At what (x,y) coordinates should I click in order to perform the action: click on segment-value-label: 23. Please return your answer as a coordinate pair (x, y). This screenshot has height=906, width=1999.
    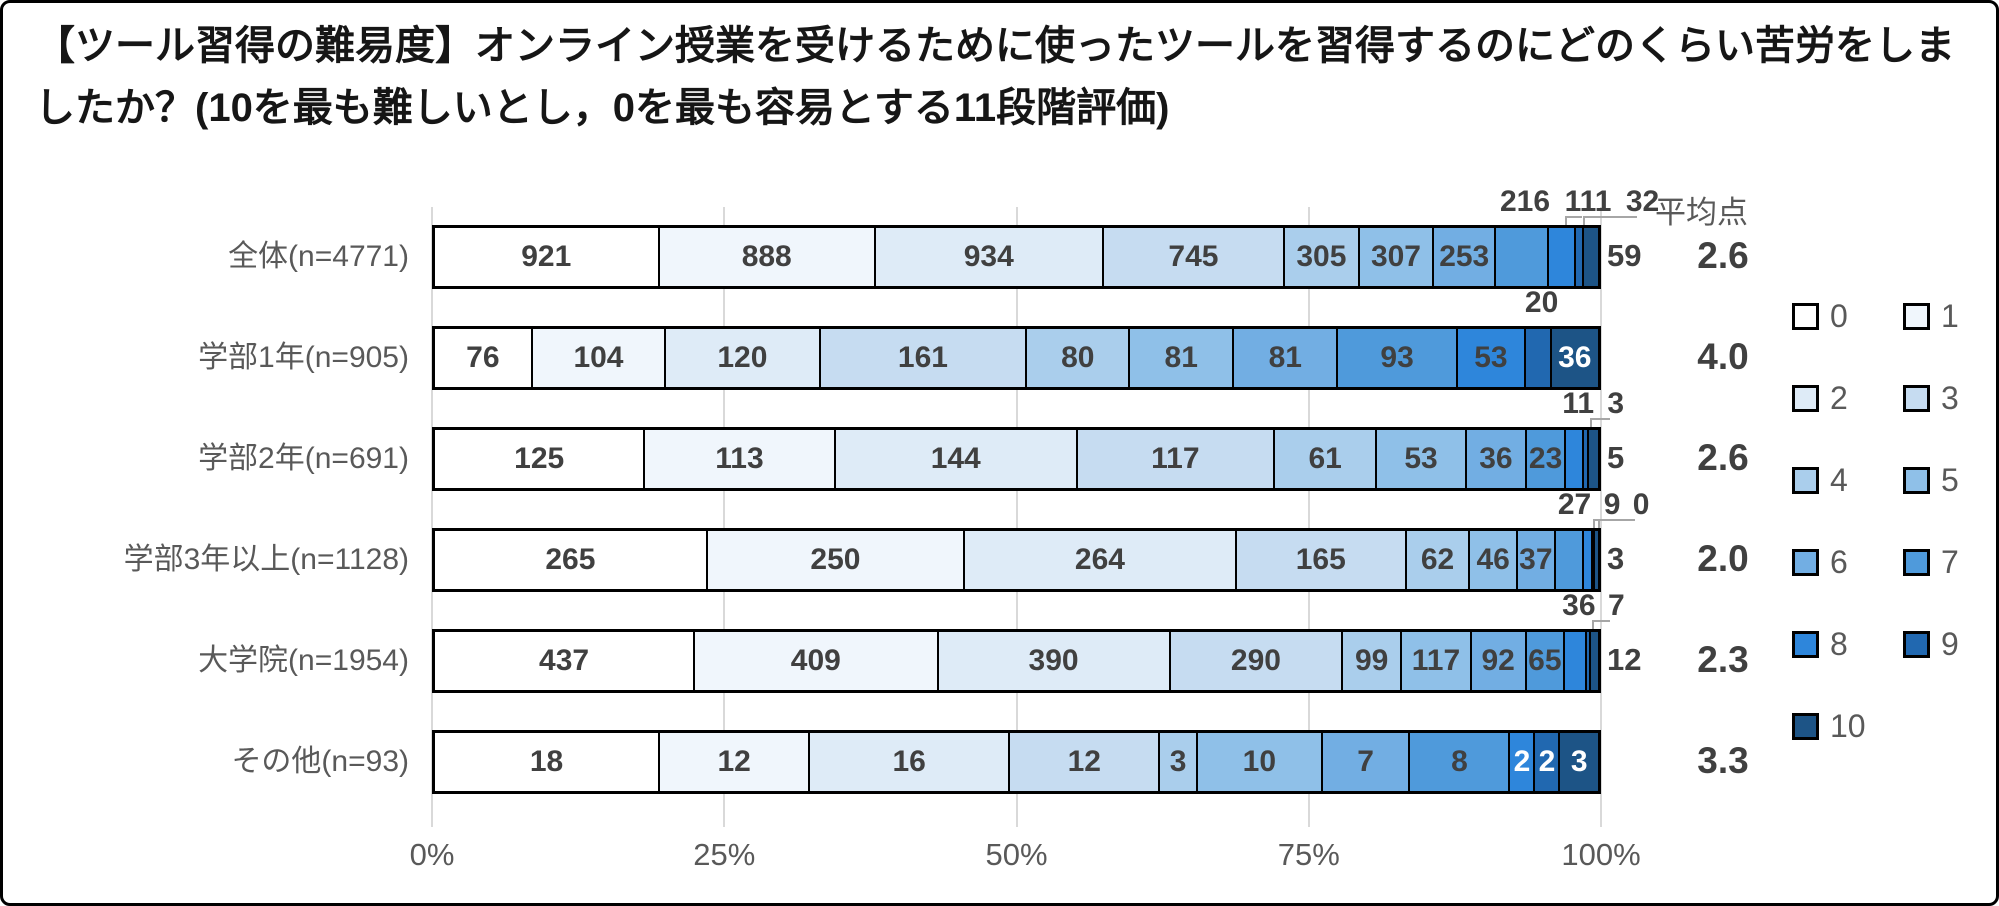
    Looking at the image, I should click on (1545, 458).